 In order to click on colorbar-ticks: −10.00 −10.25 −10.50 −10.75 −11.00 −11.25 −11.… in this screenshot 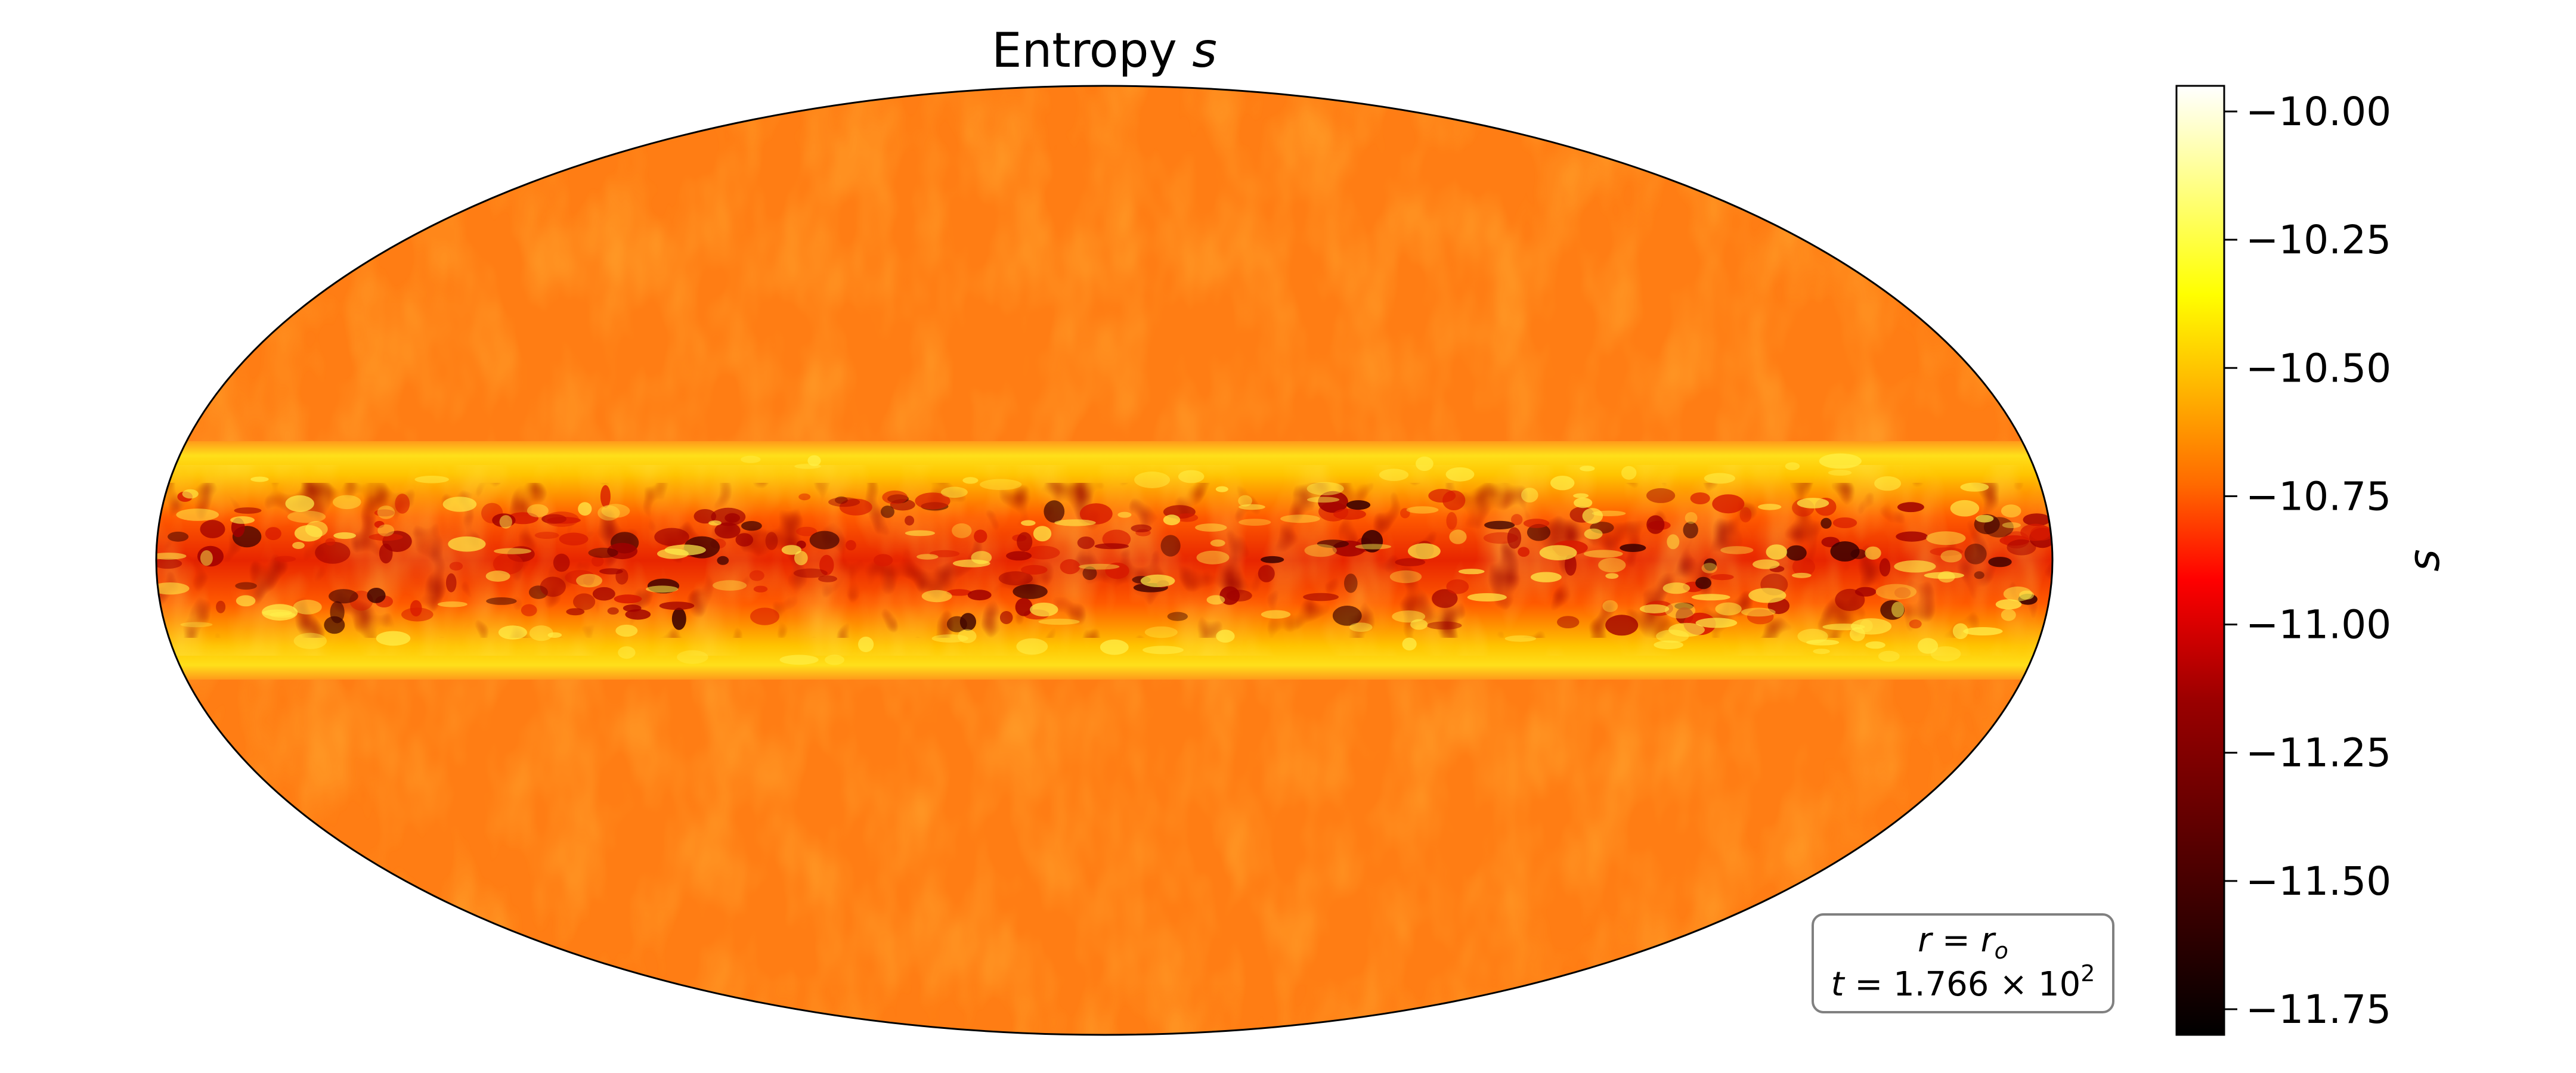, I will do `click(2308, 560)`.